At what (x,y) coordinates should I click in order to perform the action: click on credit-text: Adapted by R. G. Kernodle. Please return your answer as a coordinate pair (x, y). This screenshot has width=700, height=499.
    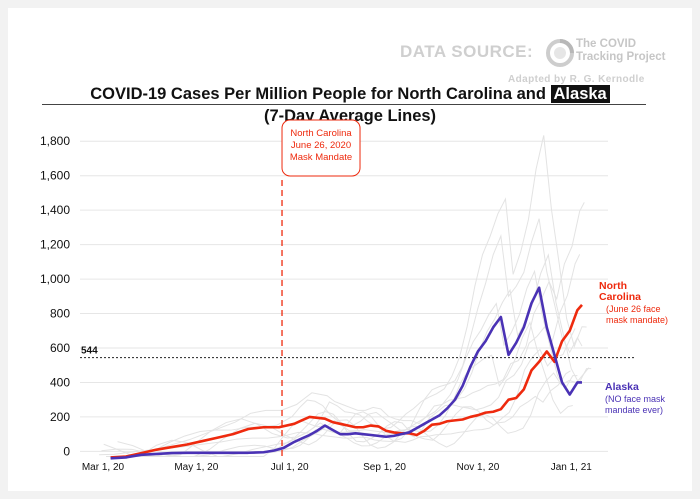
    Looking at the image, I should click on (576, 79).